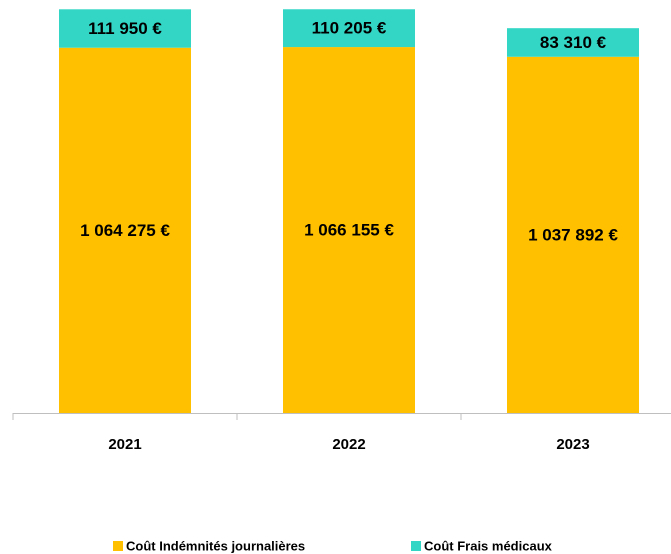 The image size is (671, 554). I want to click on data-label: 1 066 155 €, so click(349, 230).